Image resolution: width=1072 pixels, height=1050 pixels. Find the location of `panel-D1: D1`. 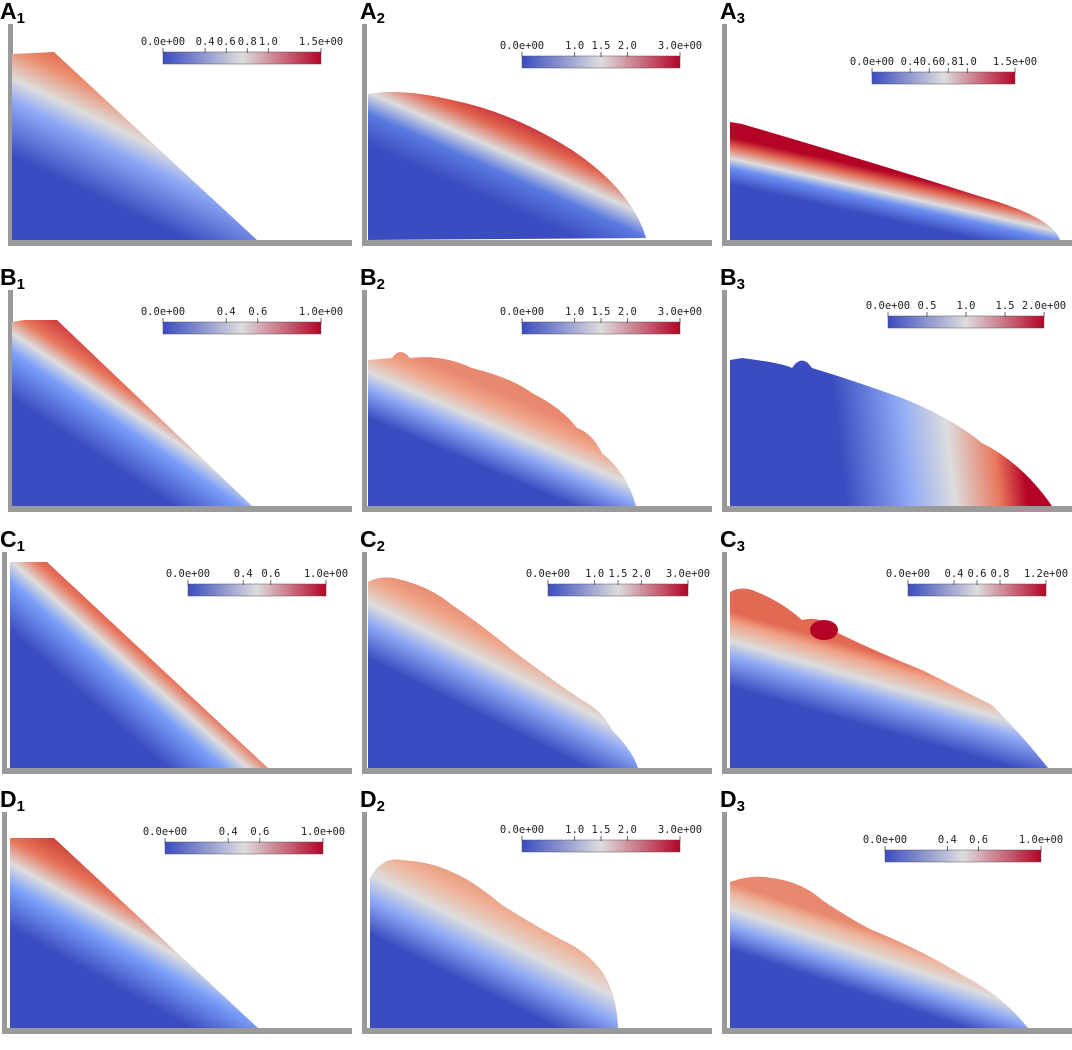

panel-D1: D1 is located at coordinates (176, 918).